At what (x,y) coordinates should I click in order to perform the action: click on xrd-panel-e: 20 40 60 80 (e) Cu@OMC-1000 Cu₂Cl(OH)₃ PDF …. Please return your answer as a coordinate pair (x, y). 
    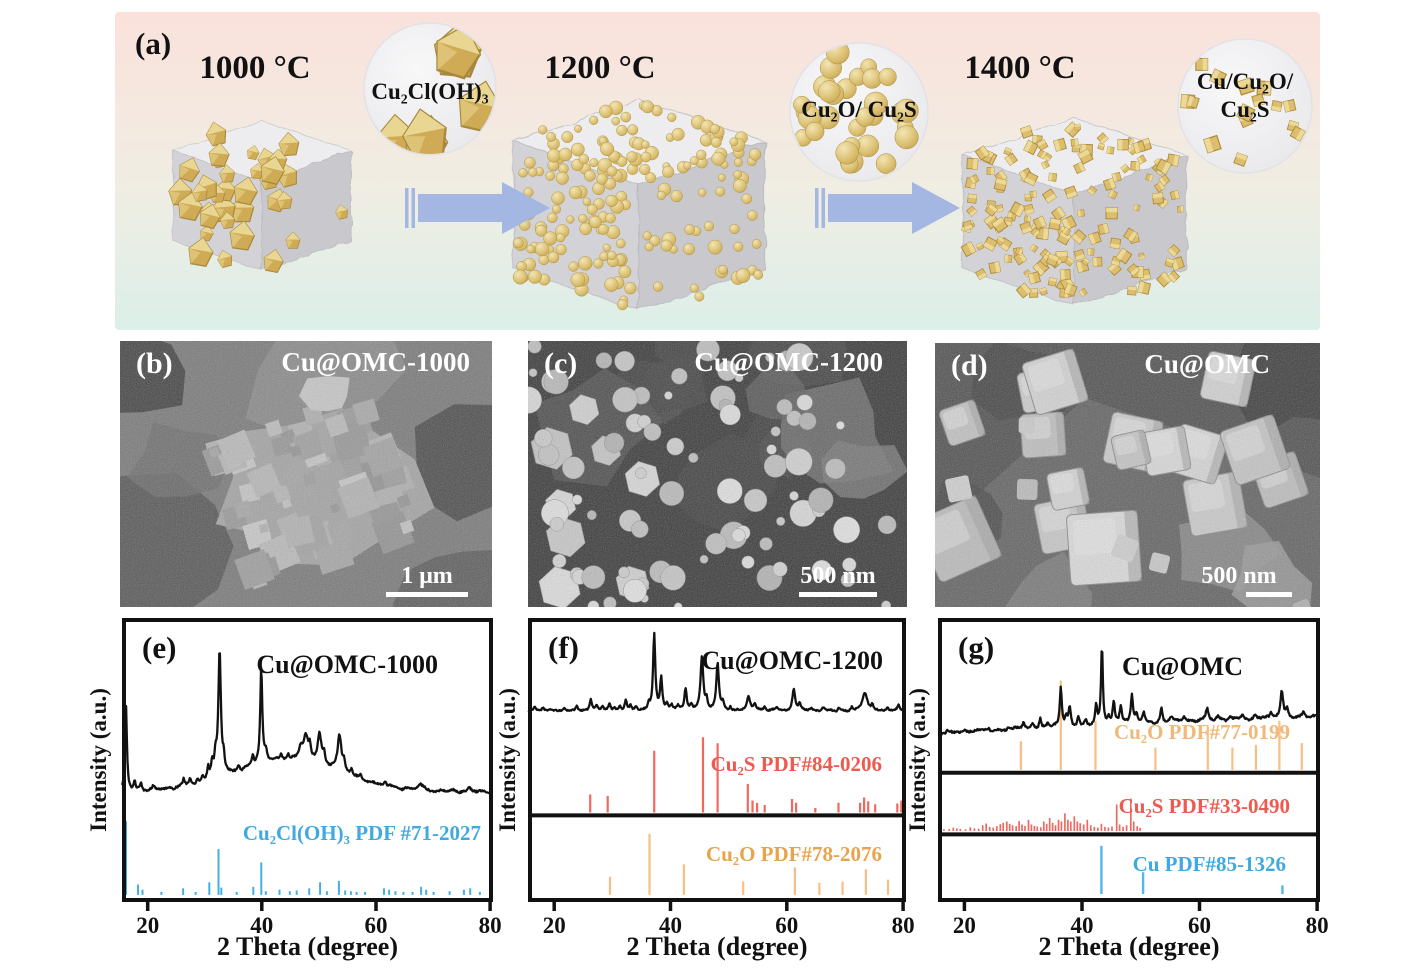
    Looking at the image, I should click on (311, 778).